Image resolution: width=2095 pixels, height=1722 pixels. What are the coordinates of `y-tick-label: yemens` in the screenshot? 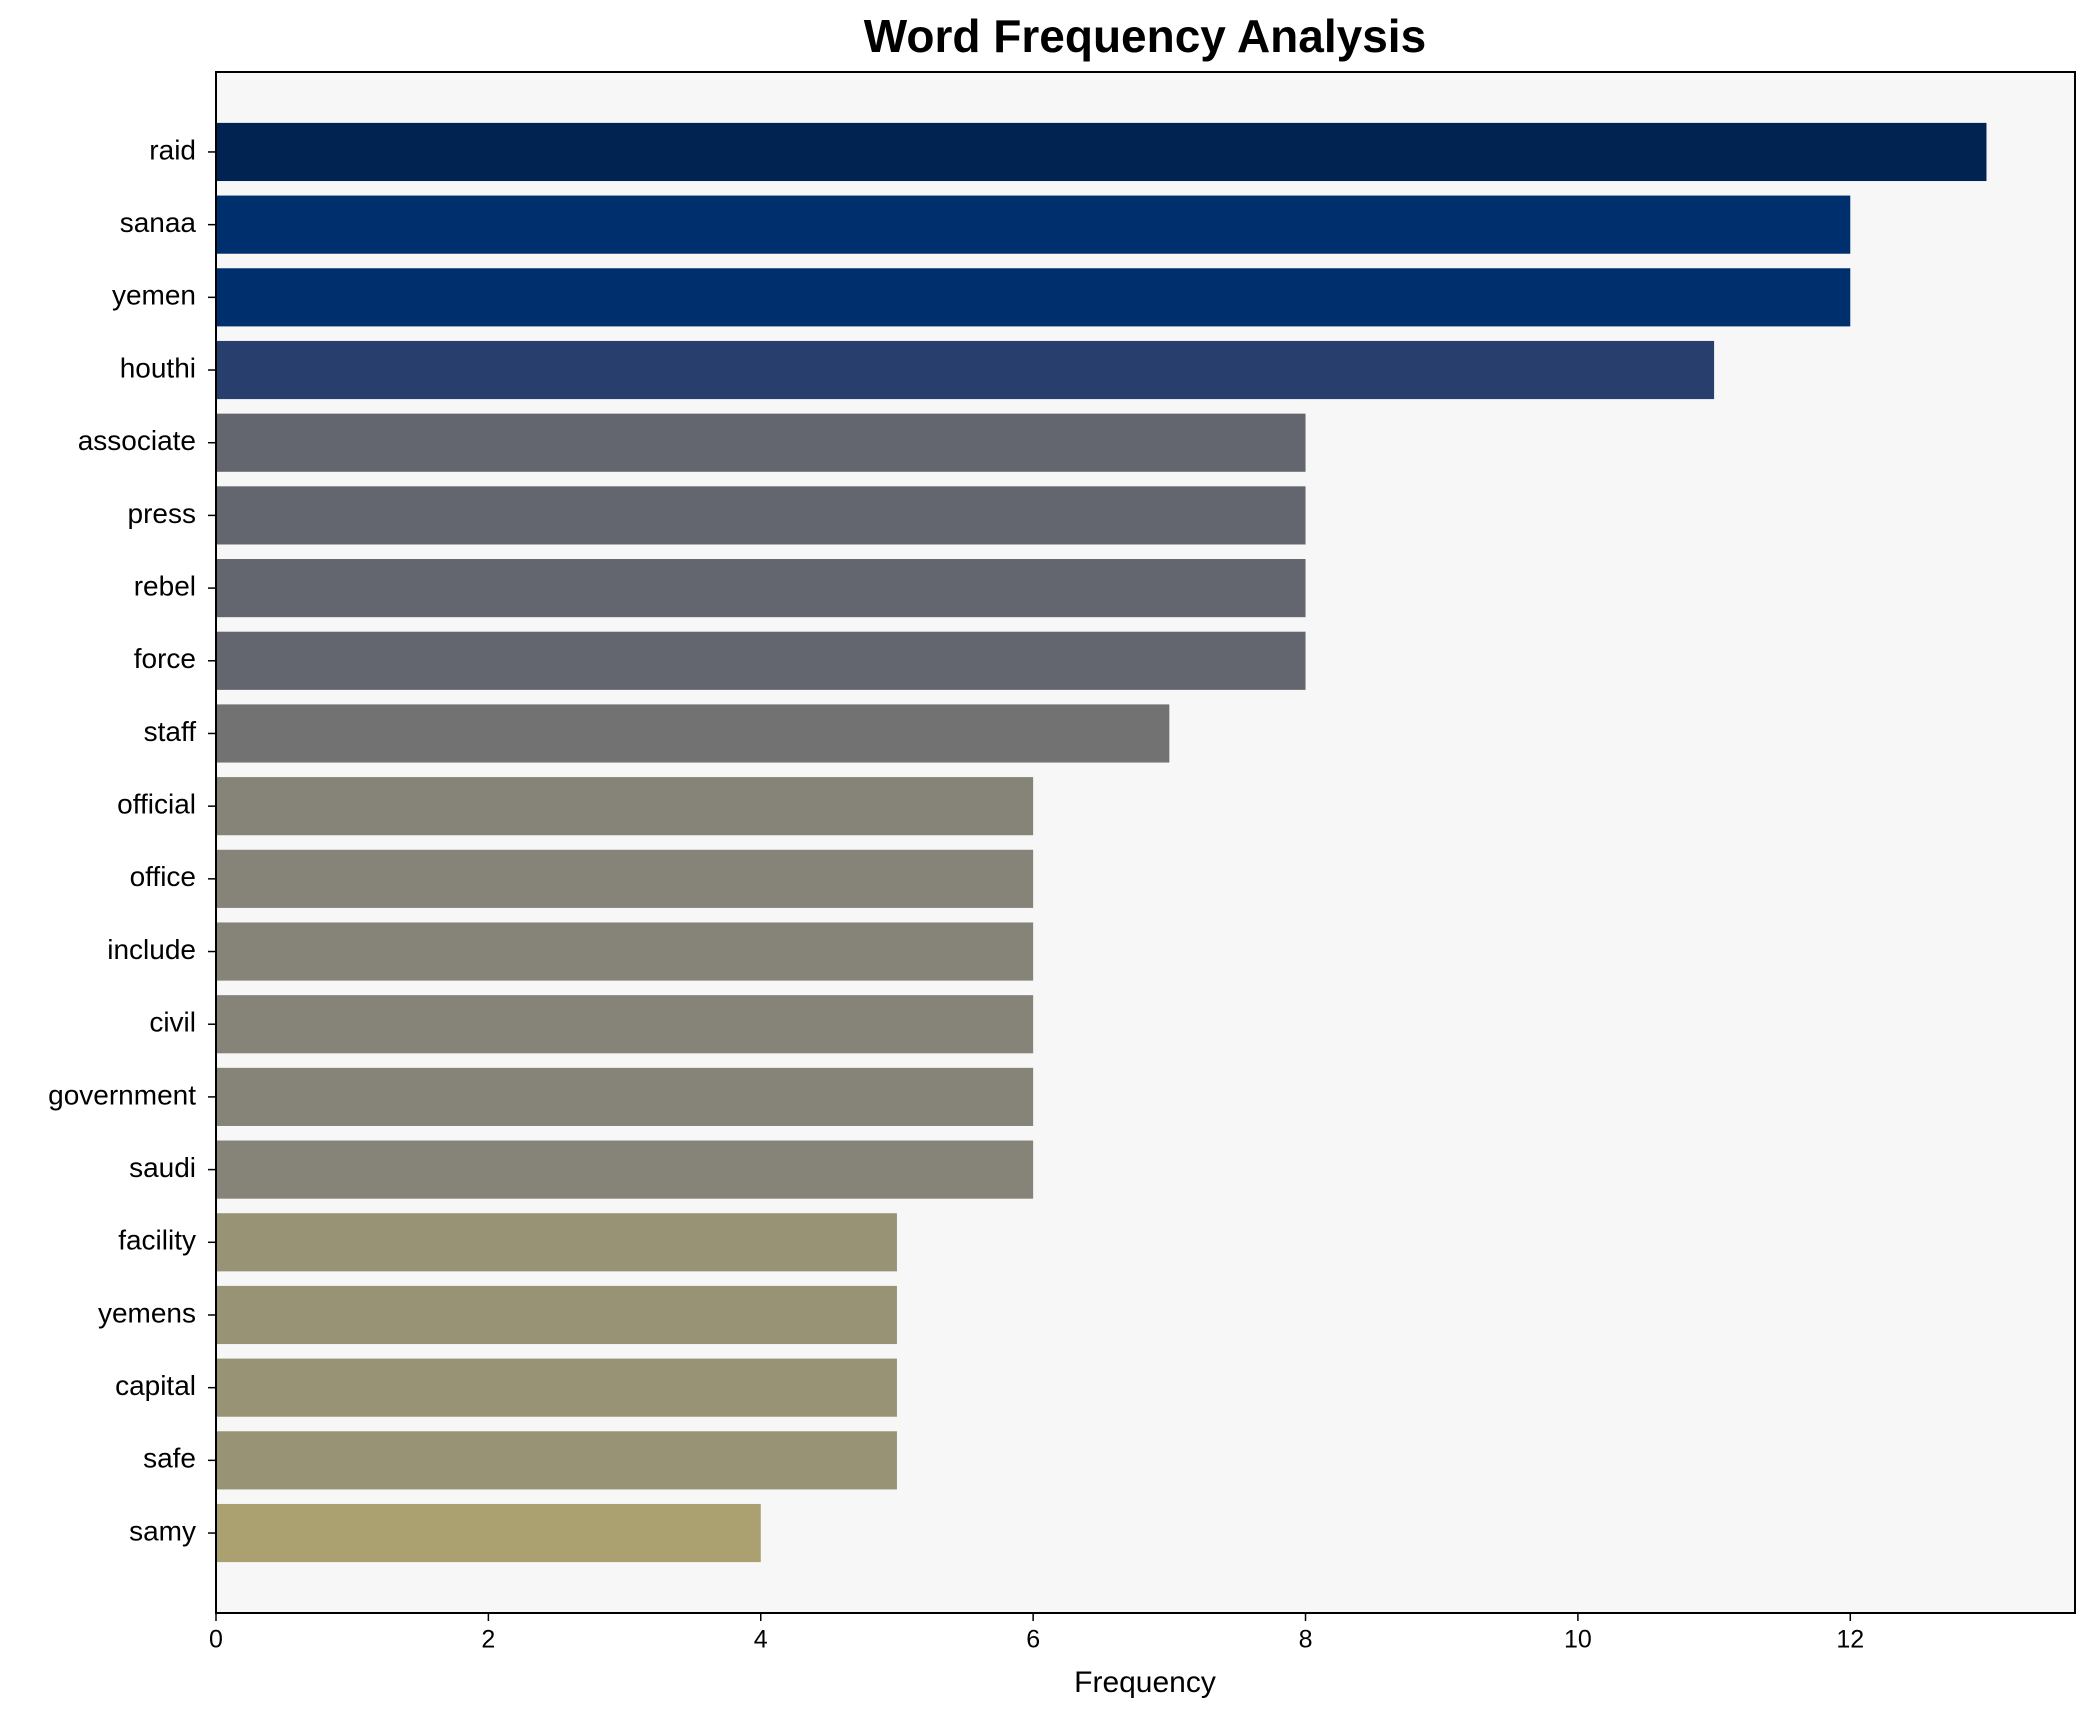 It's located at (147, 1312).